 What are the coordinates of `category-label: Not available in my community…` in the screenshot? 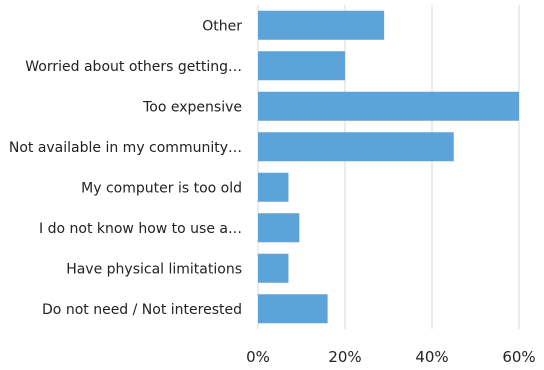 It's located at (125, 148).